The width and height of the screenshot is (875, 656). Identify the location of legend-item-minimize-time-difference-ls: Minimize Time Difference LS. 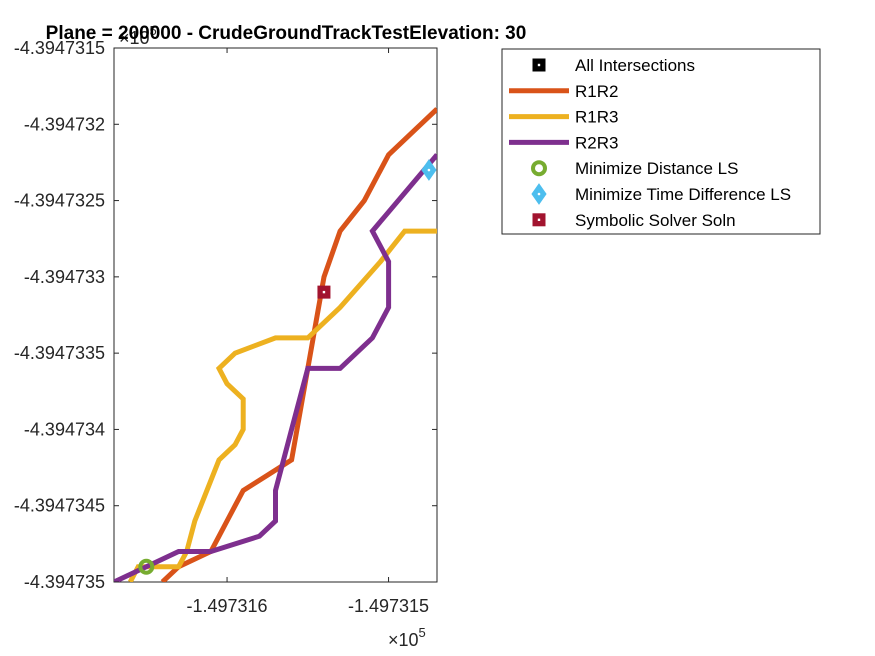
(661, 194).